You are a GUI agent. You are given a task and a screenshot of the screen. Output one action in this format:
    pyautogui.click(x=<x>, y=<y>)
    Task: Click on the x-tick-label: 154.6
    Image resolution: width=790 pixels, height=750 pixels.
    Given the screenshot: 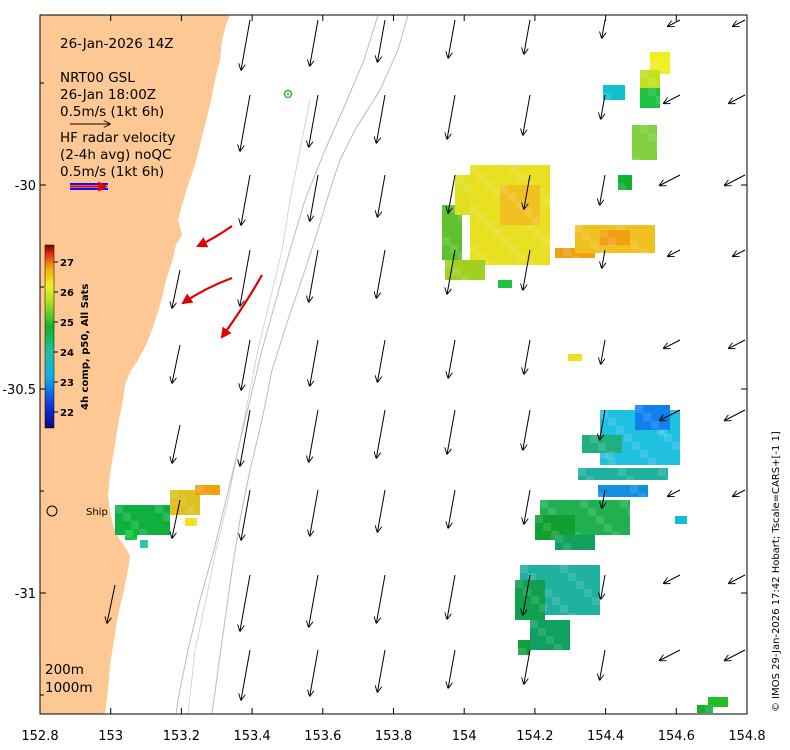 What is the action you would take?
    pyautogui.click(x=676, y=736)
    